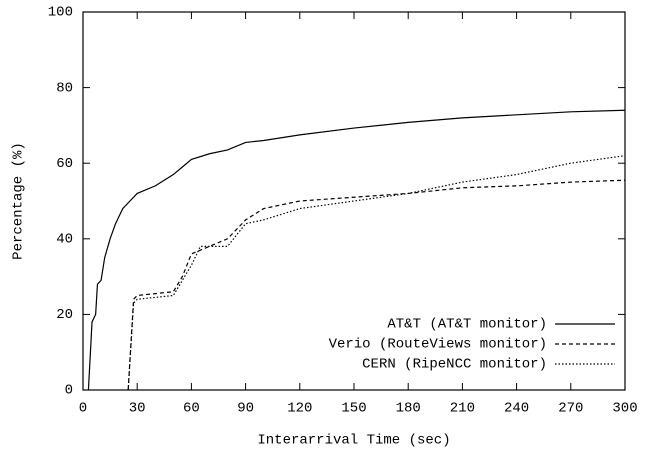  Describe the element at coordinates (353, 409) in the screenshot. I see `x-tick-label: 150` at that location.